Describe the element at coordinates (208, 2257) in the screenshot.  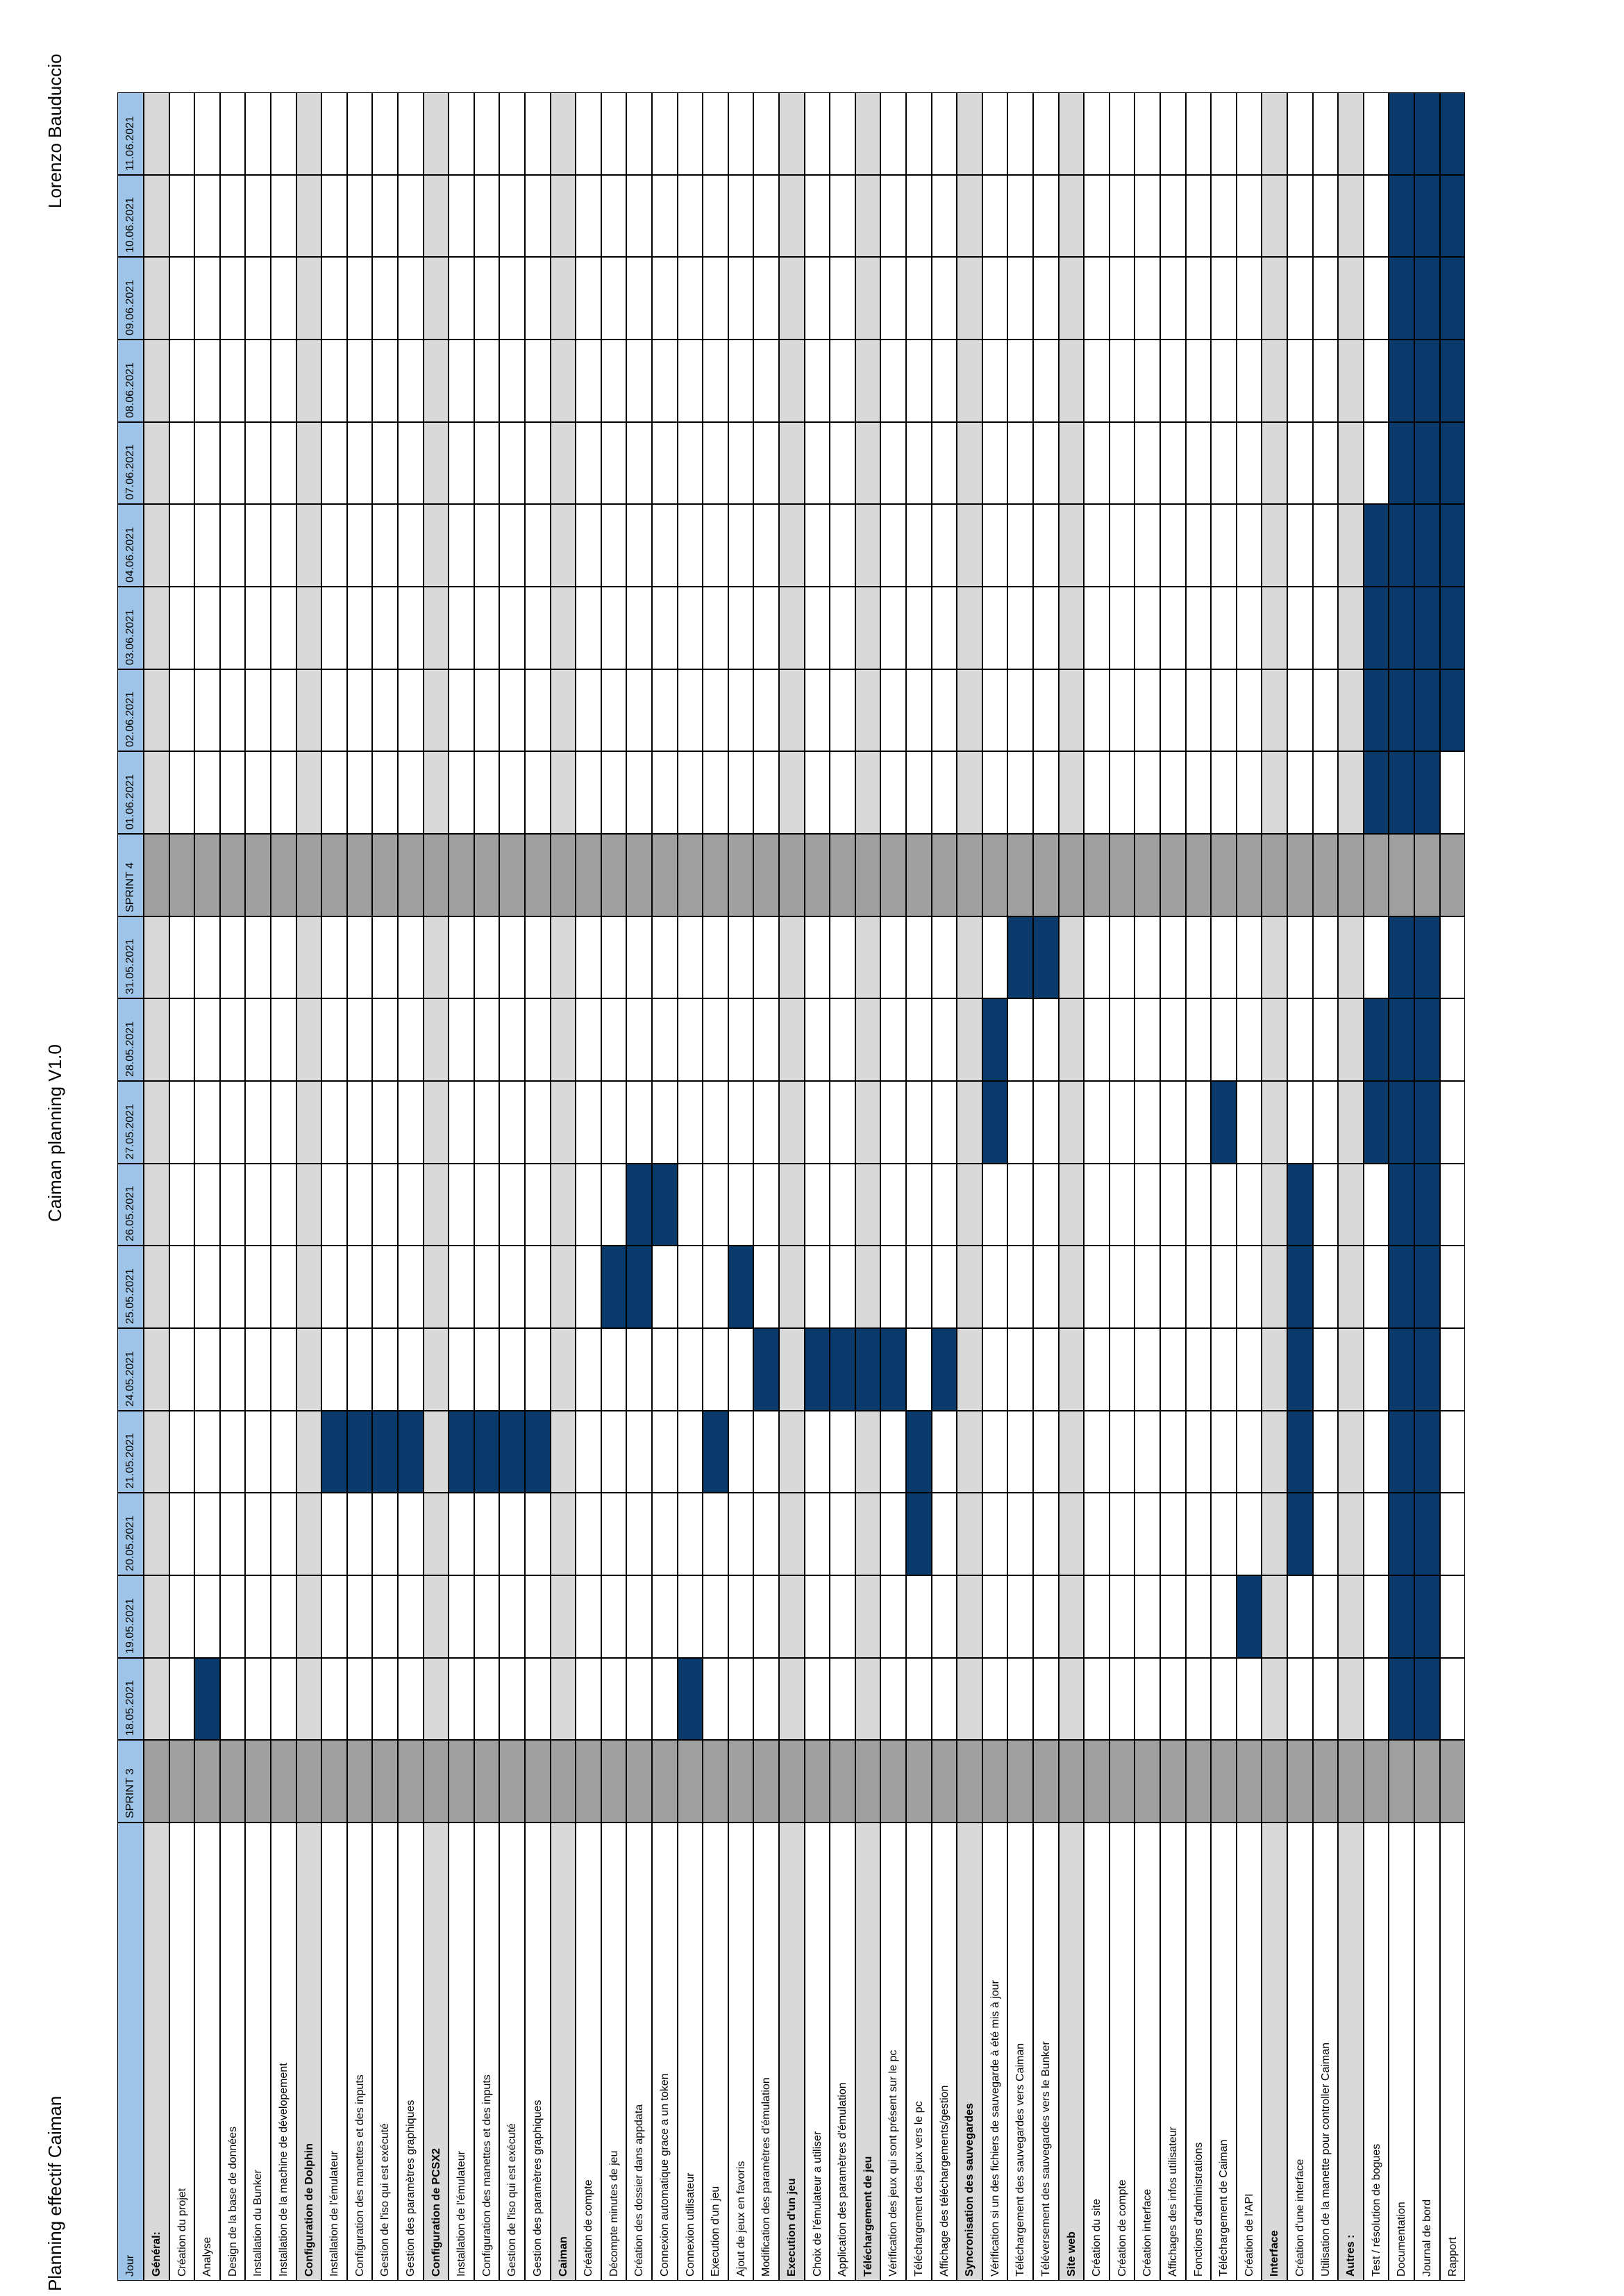
I see `task-label: Analyse` at that location.